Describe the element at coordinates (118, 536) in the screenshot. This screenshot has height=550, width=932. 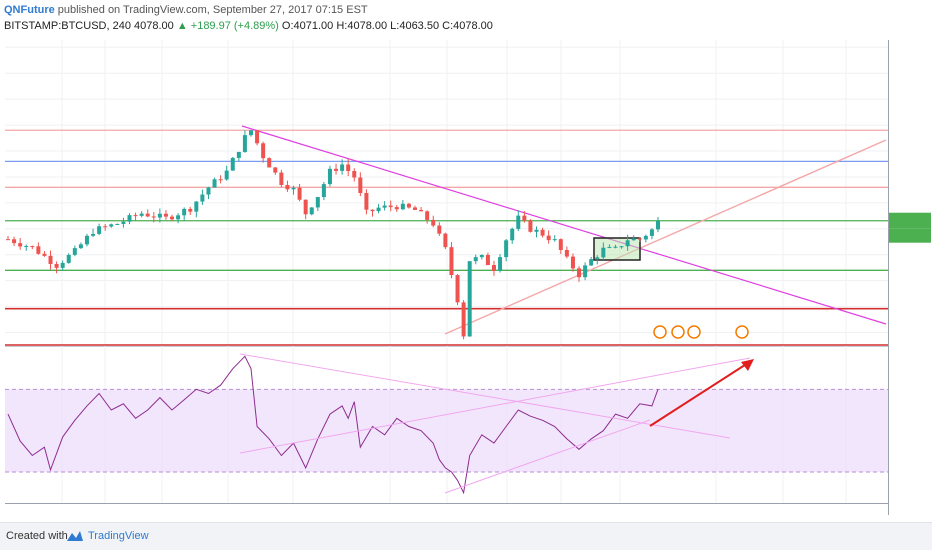
I see `tradingview-link: TradingView` at that location.